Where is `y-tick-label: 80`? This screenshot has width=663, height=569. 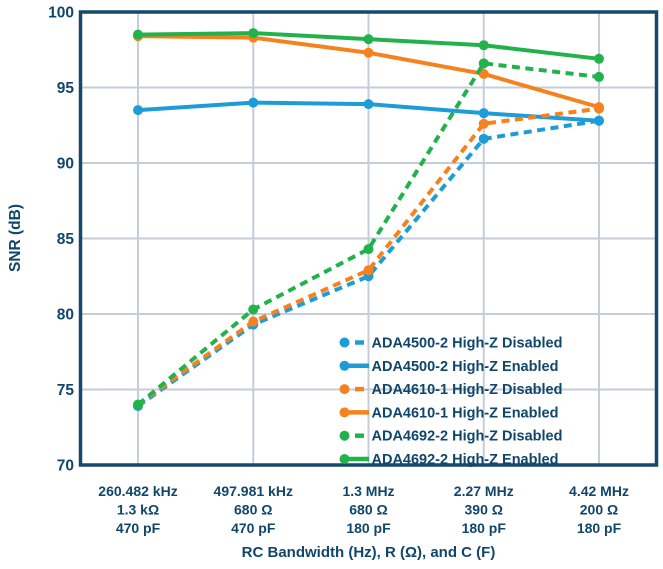 y-tick-label: 80 is located at coordinates (65, 315).